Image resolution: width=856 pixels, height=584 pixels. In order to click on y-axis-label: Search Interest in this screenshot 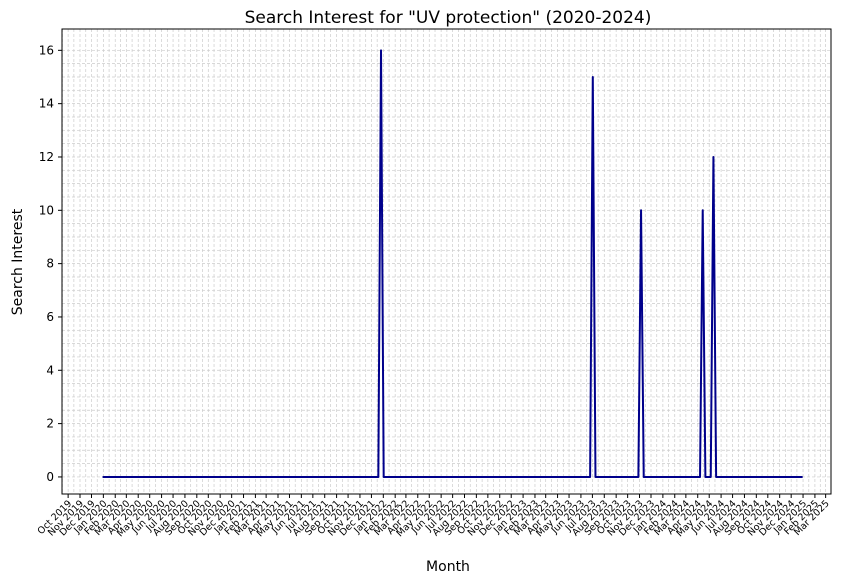, I will do `click(18, 261)`.